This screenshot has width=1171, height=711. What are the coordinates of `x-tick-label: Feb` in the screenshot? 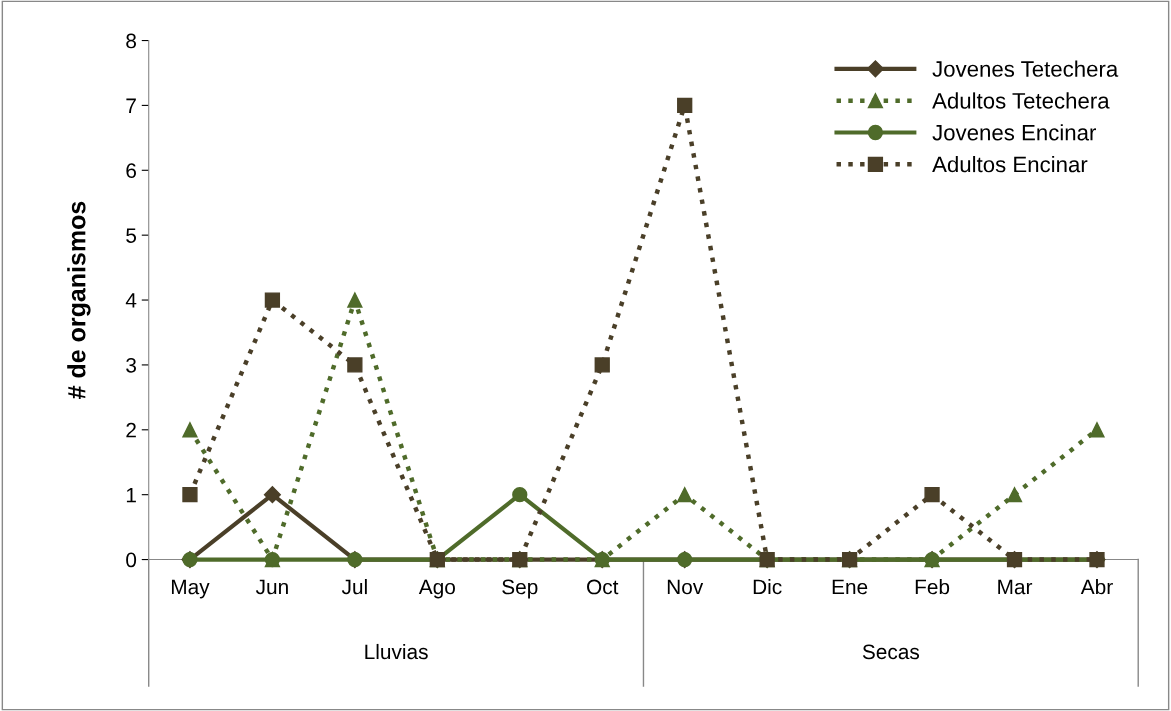 It's located at (932, 587).